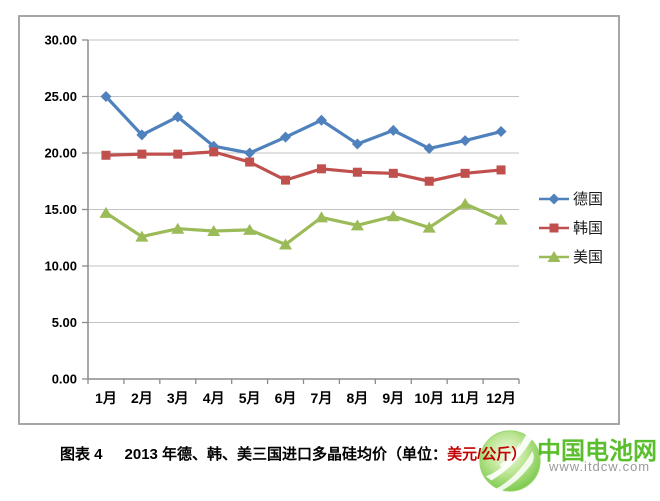 The width and height of the screenshot is (660, 501). I want to click on svg-text: 1月, so click(106, 398).